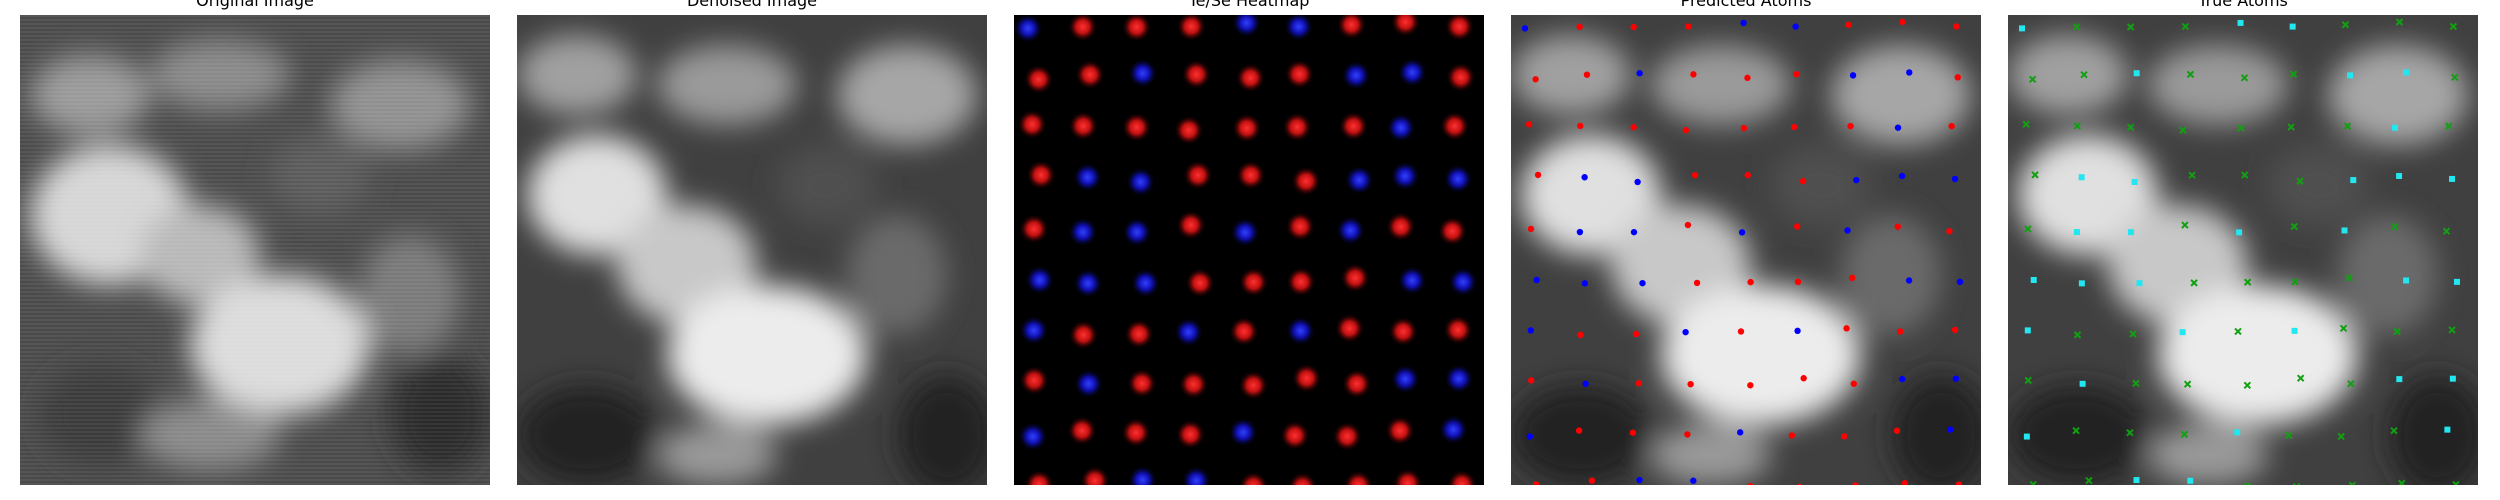 The width and height of the screenshot is (2500, 500). What do you see at coordinates (1746, 5) in the screenshot?
I see `panel-title: Predicted Atoms` at bounding box center [1746, 5].